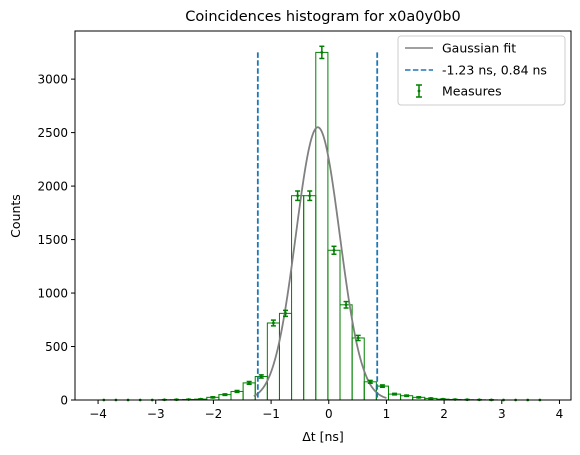 The image size is (580, 455). I want to click on x-tick-label: 3, so click(502, 414).